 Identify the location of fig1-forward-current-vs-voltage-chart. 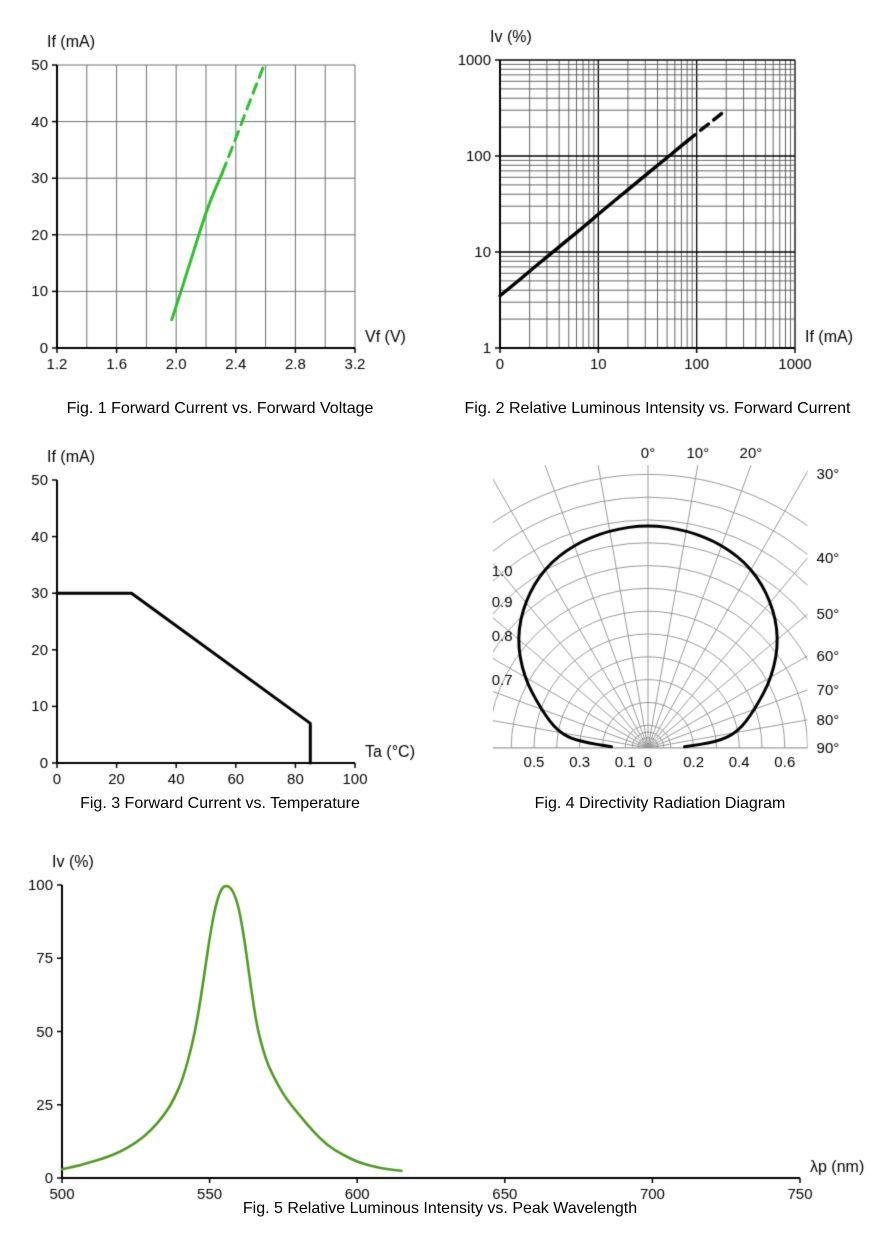
(220, 207).